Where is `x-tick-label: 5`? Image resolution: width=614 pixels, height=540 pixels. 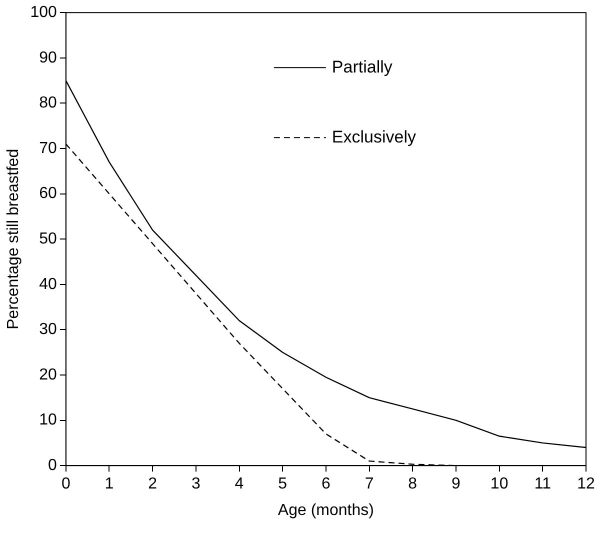
x-tick-label: 5 is located at coordinates (283, 484).